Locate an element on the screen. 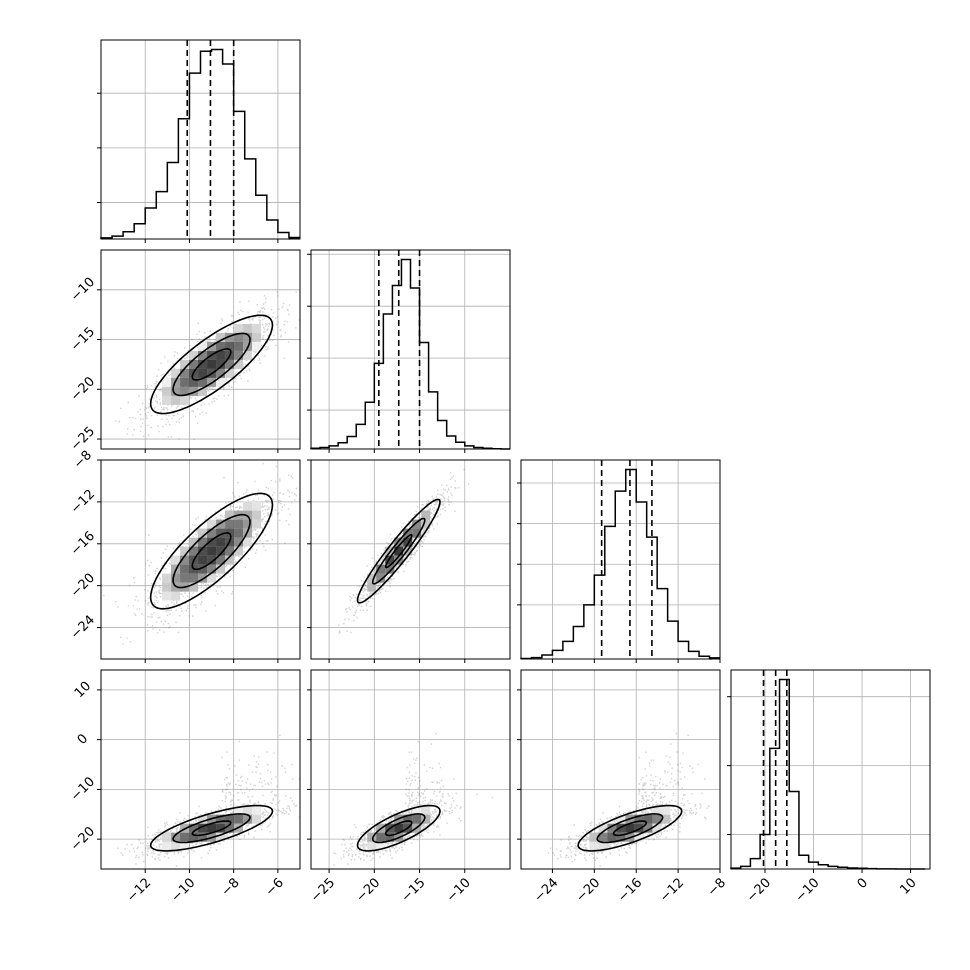 Image resolution: width=970 pixels, height=970 pixels. scatter-panel-3-1-content is located at coordinates (410, 769).